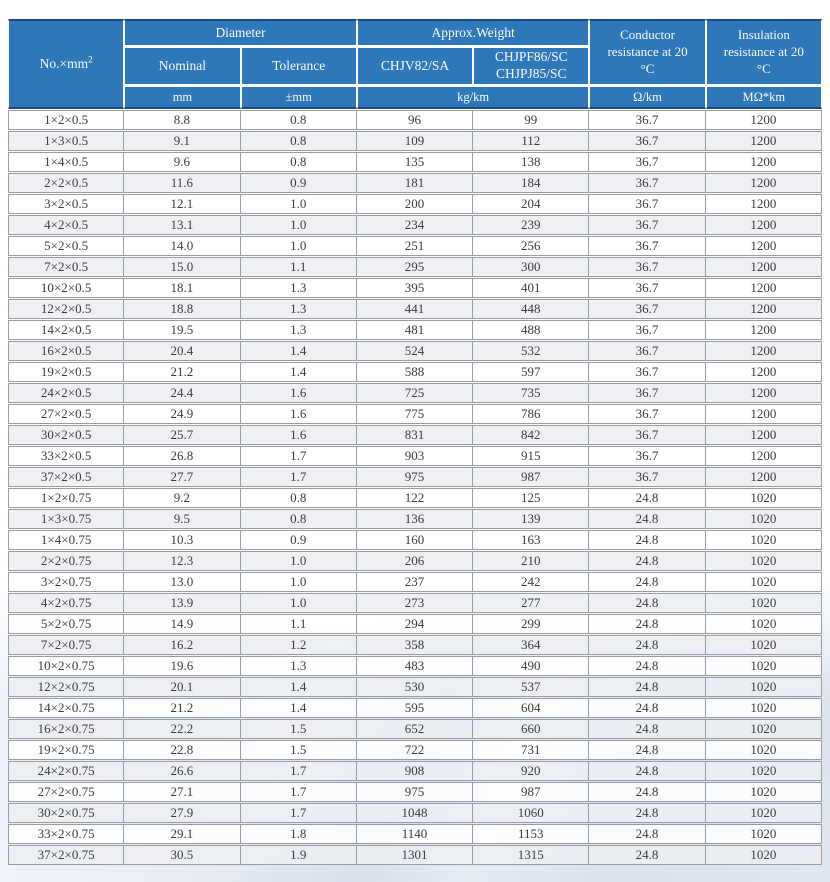  Describe the element at coordinates (415, 624) in the screenshot. I see `cell: 294` at that location.